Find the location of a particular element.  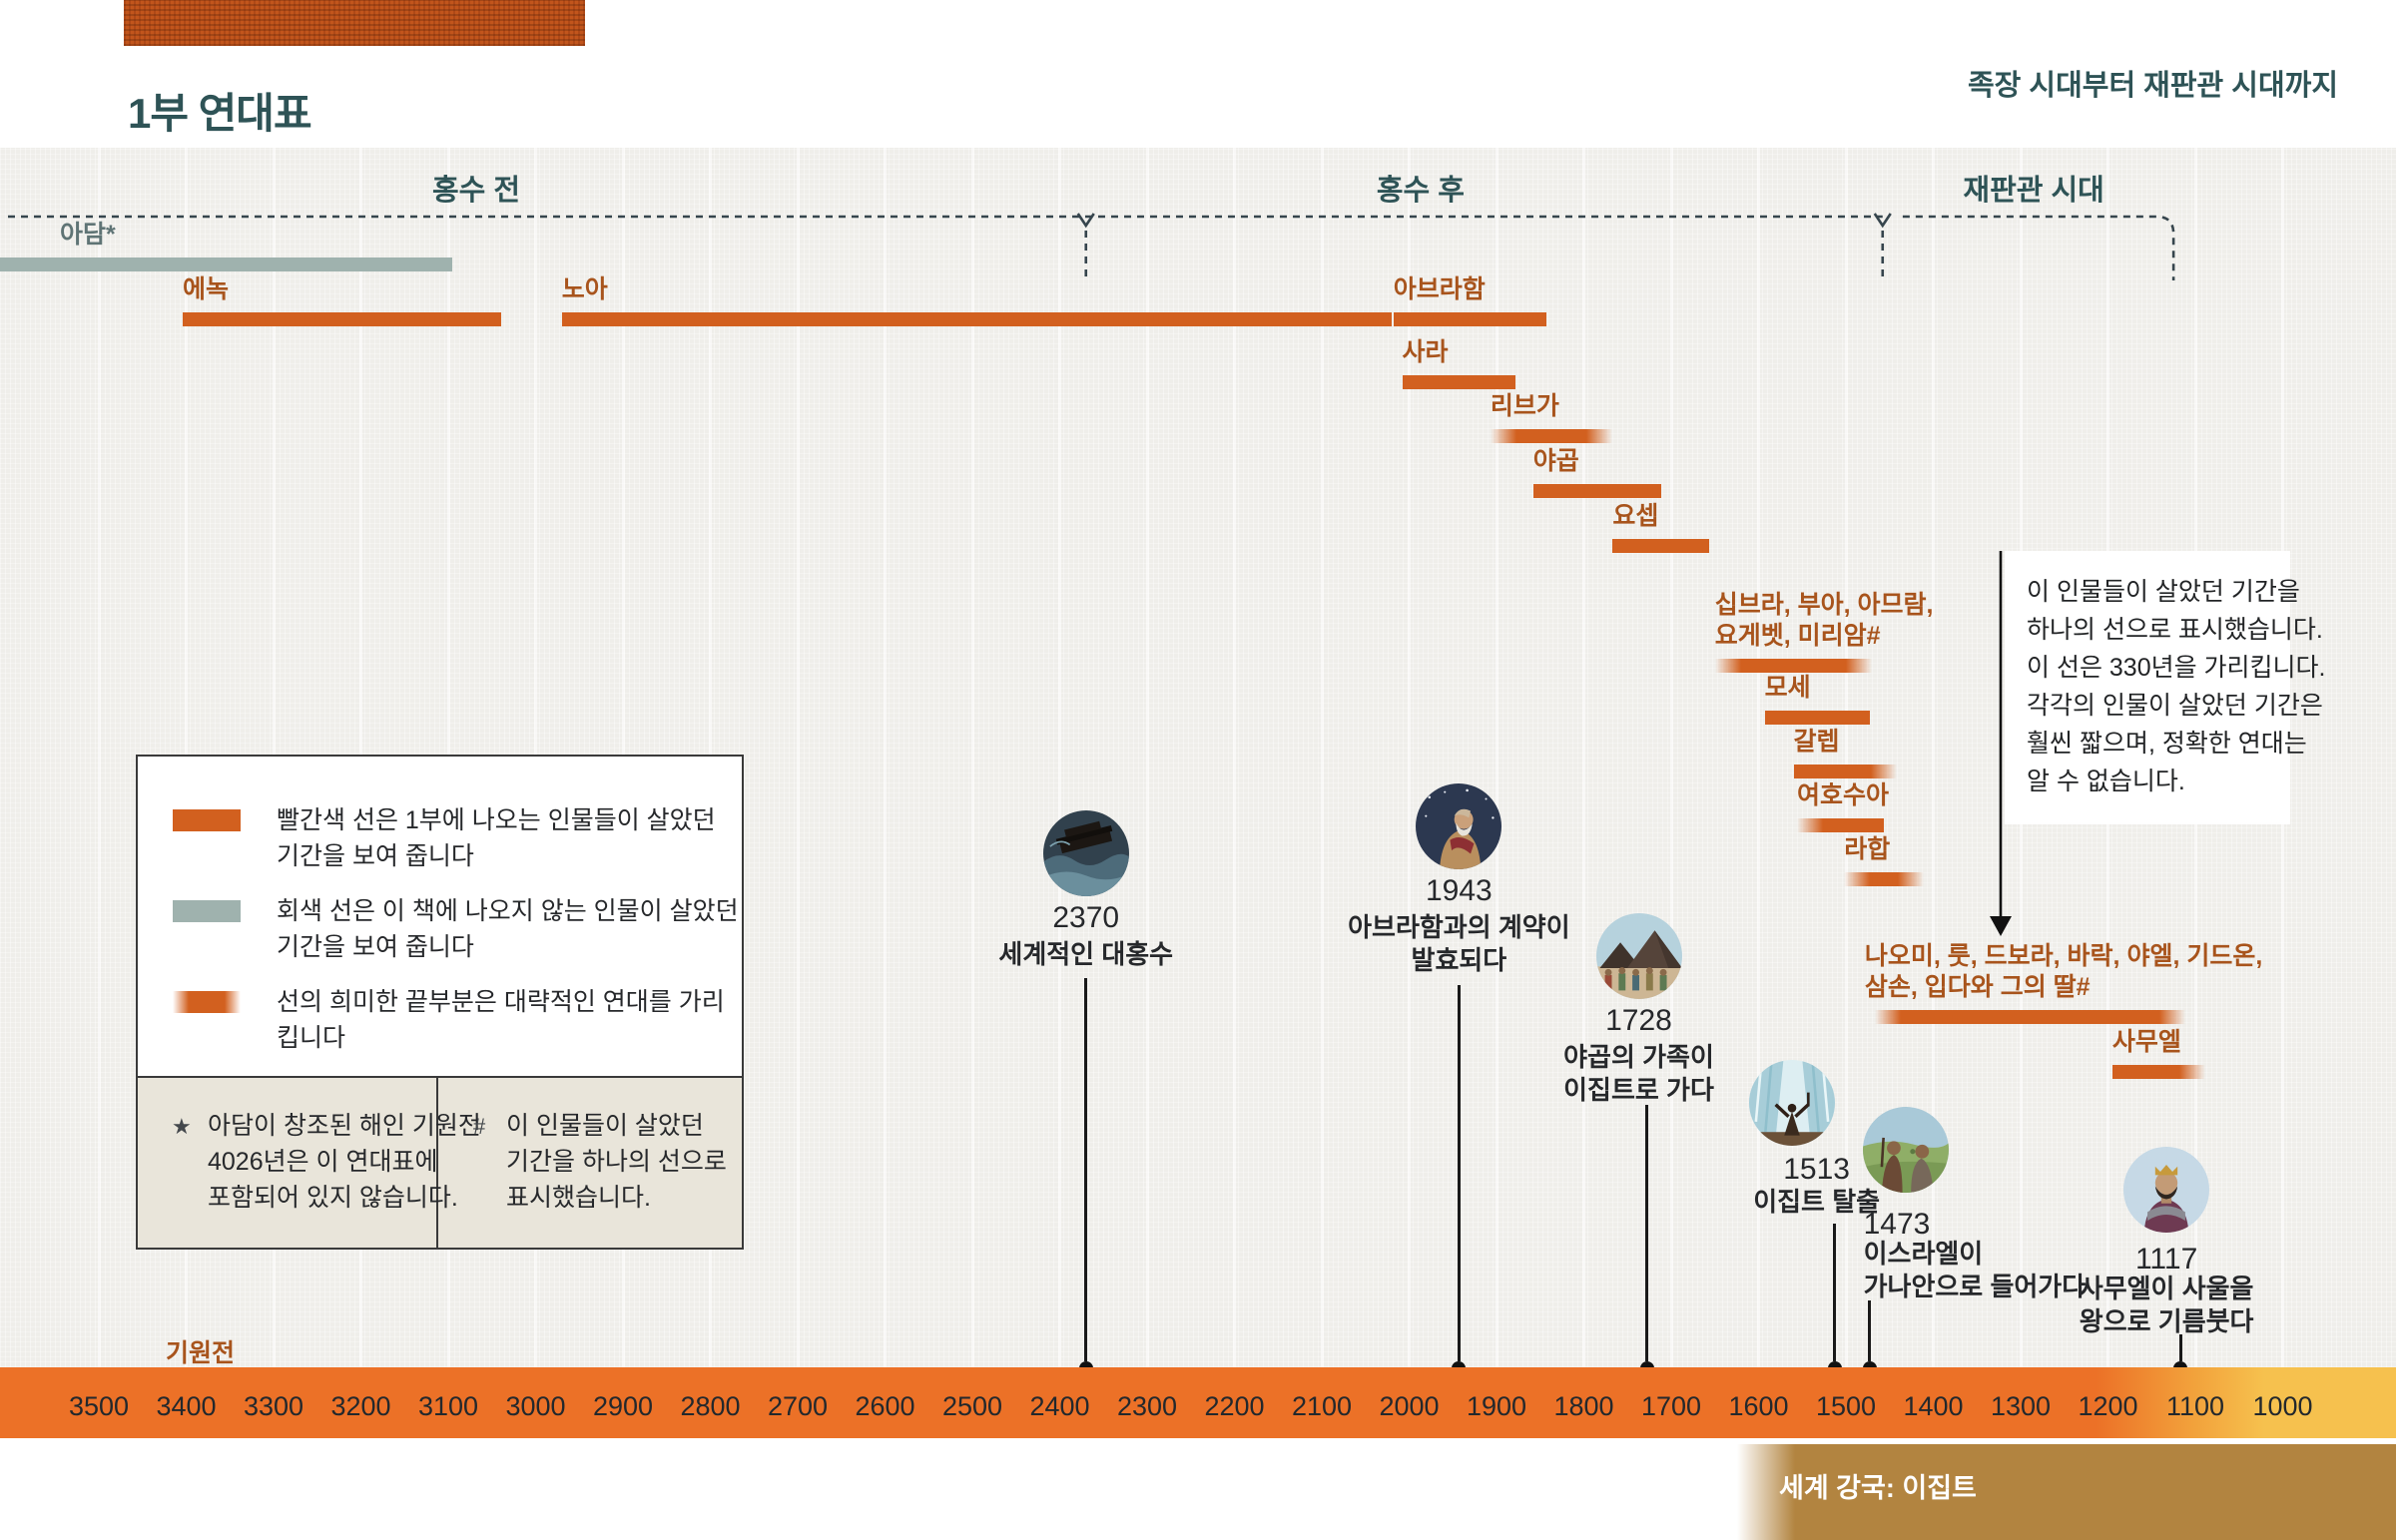

axis-tick: 2300 is located at coordinates (1147, 1406).